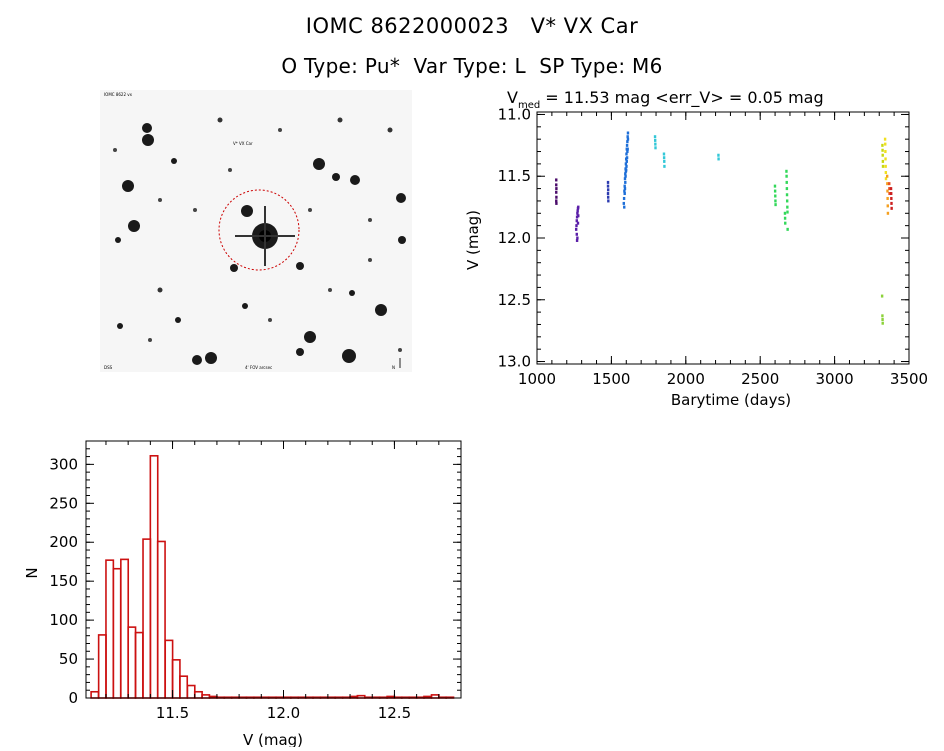  I want to click on hist-x-axis-label: V (mag), so click(273, 739).